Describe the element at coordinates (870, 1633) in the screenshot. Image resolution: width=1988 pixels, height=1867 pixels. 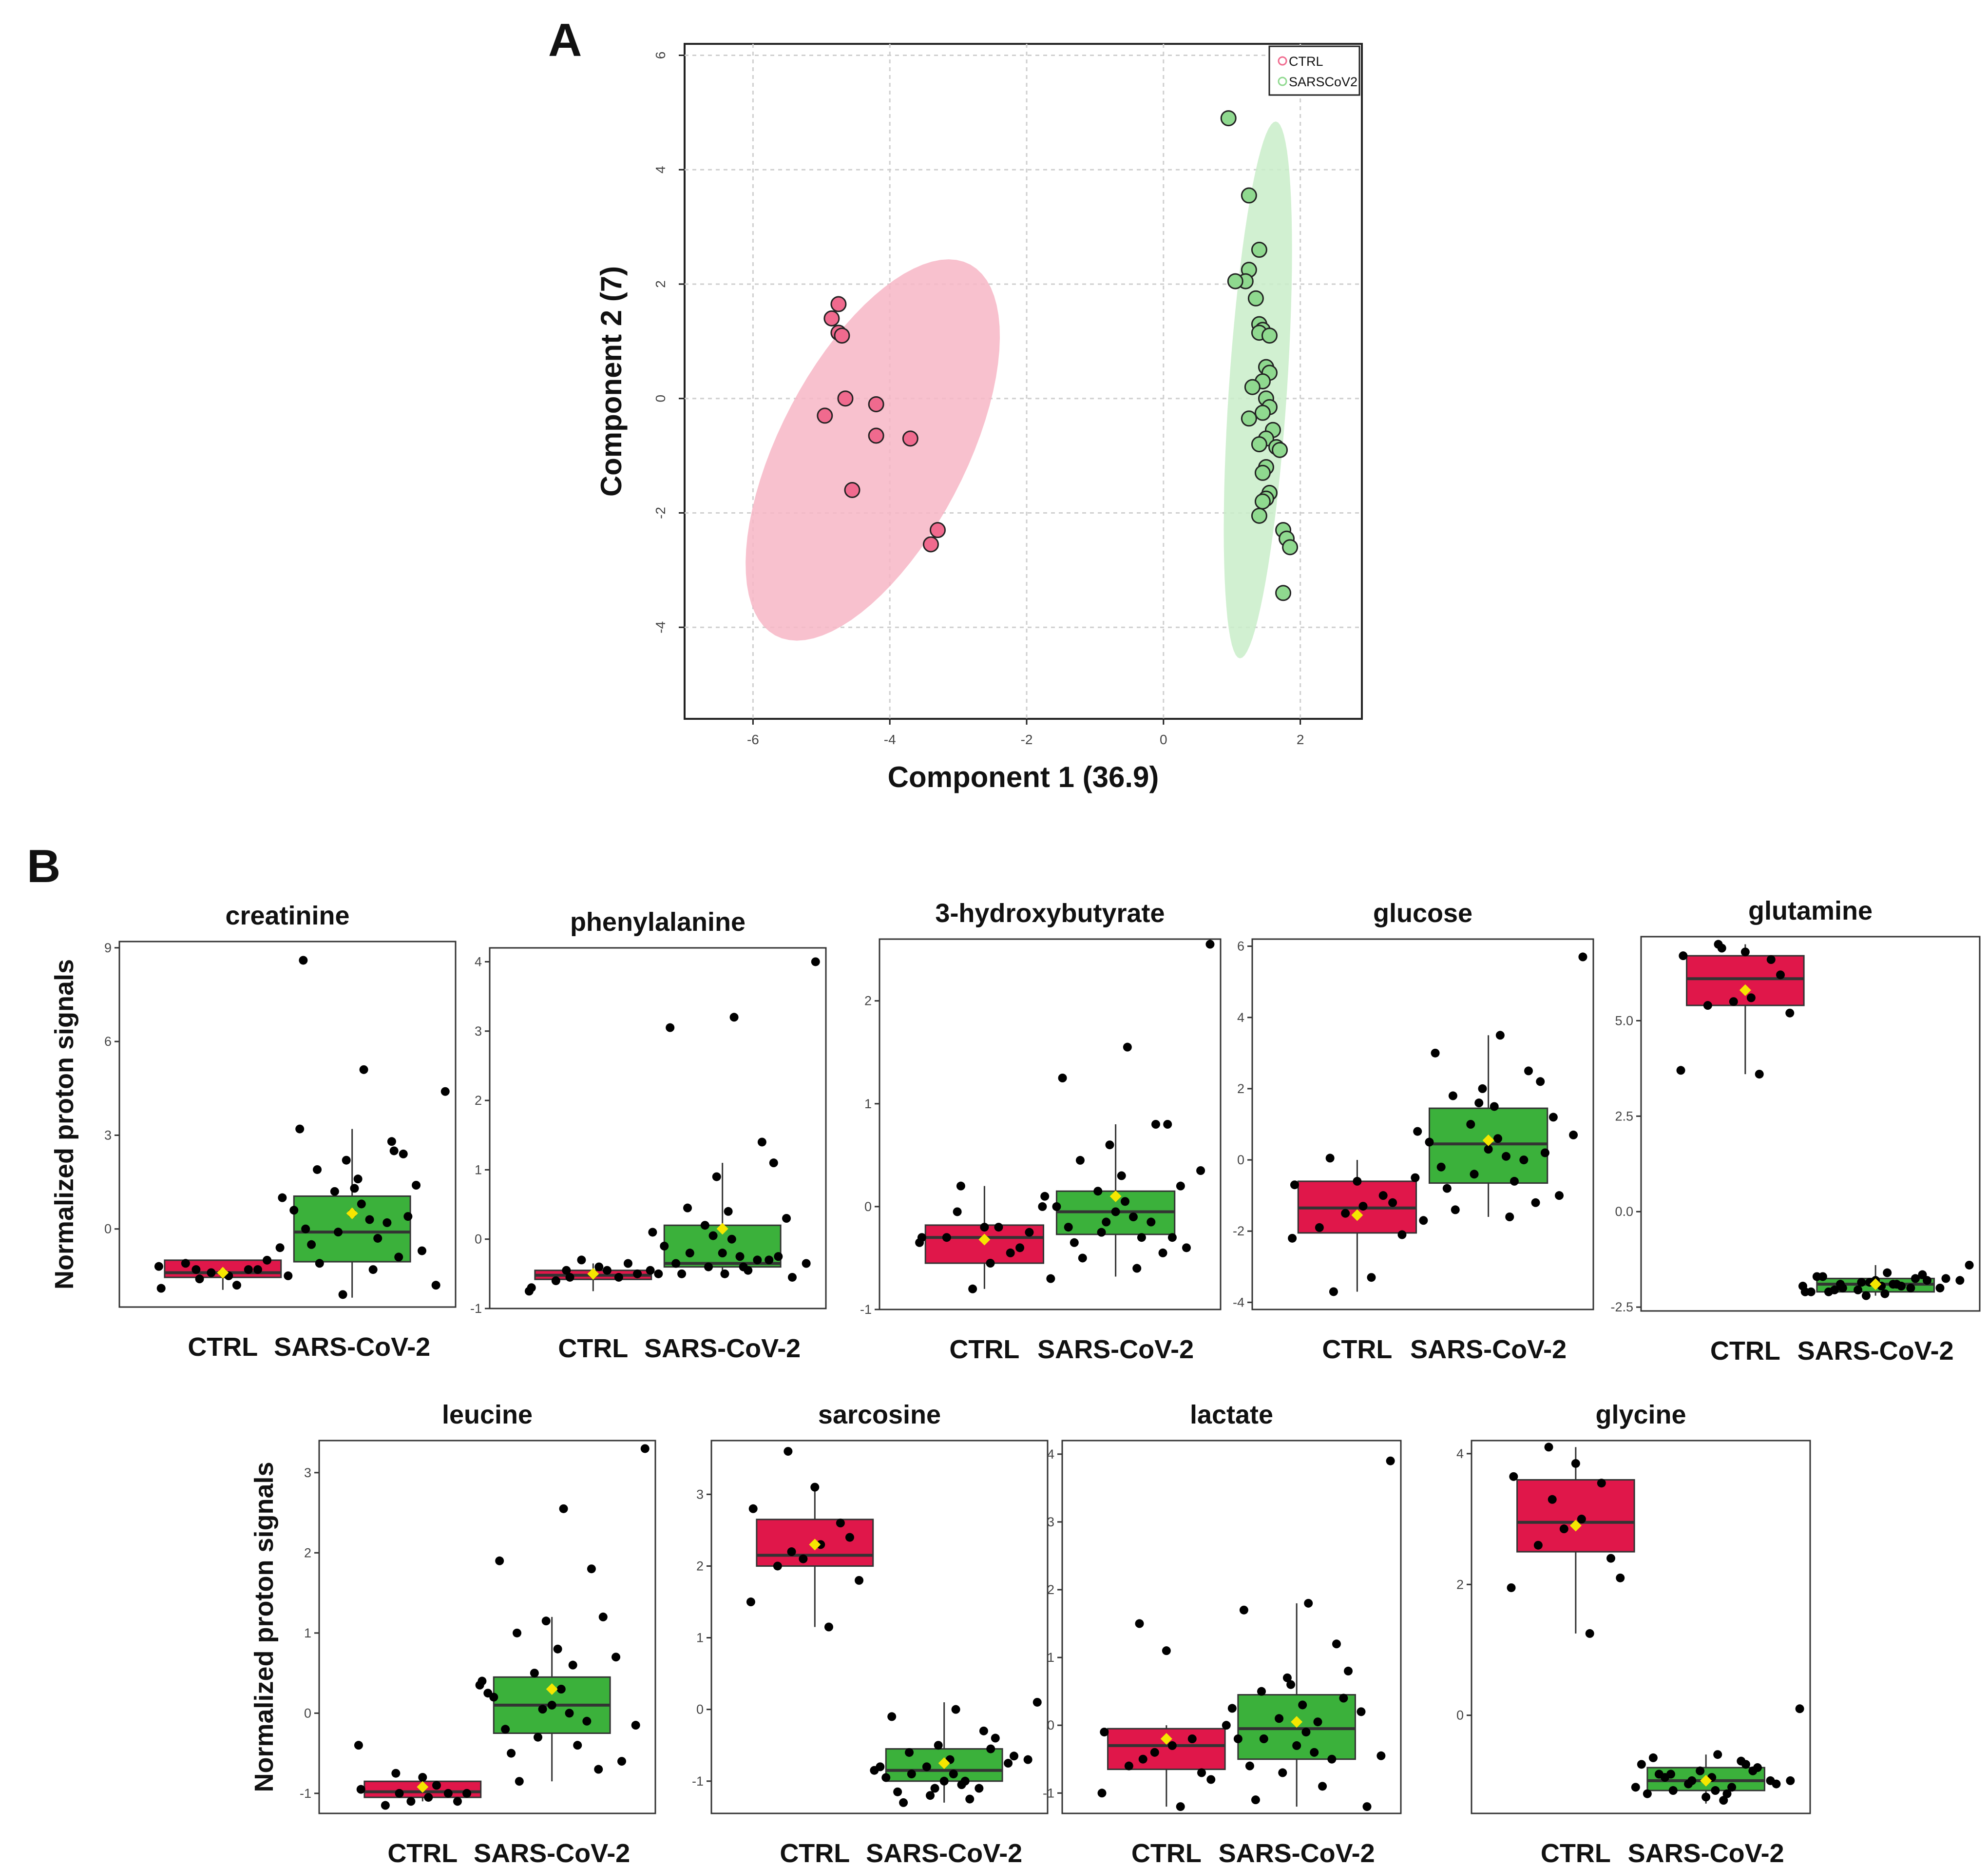
I see `boxplot-sarcosine: -1 0 1 2 3 CTRL SARS-CoV-2 sarcosine` at that location.